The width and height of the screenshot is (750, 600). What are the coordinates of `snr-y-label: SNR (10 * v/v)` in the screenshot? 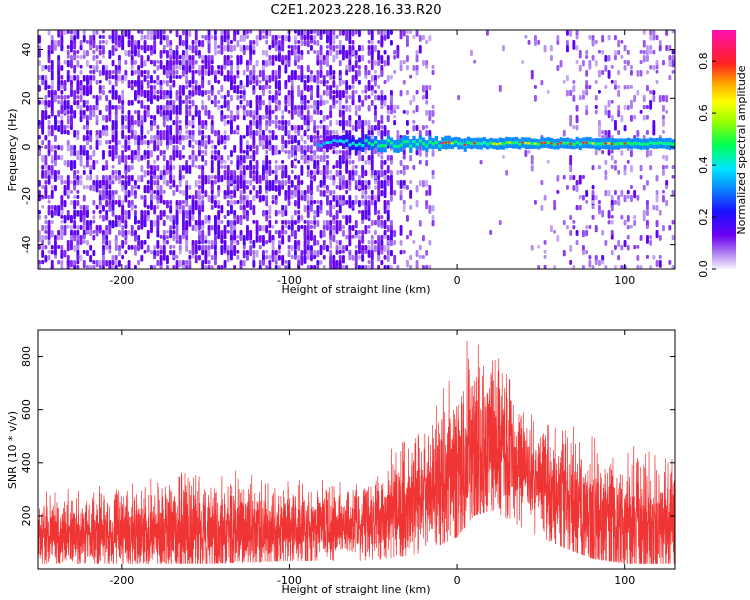 It's located at (12, 450).